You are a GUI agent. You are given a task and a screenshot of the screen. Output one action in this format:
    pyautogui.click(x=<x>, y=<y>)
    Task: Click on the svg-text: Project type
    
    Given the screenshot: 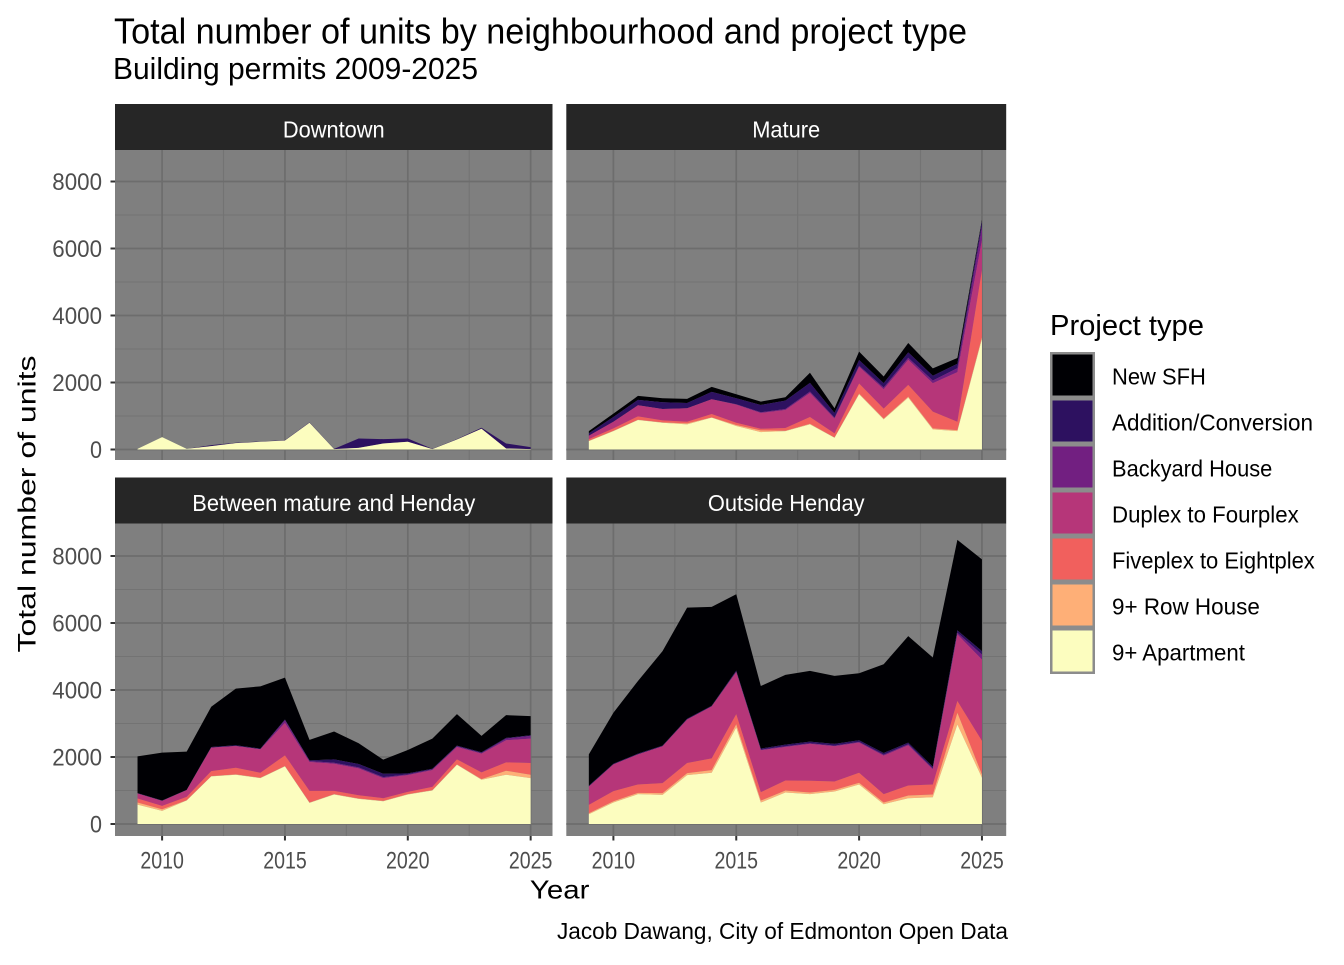 What is the action you would take?
    pyautogui.click(x=1127, y=326)
    